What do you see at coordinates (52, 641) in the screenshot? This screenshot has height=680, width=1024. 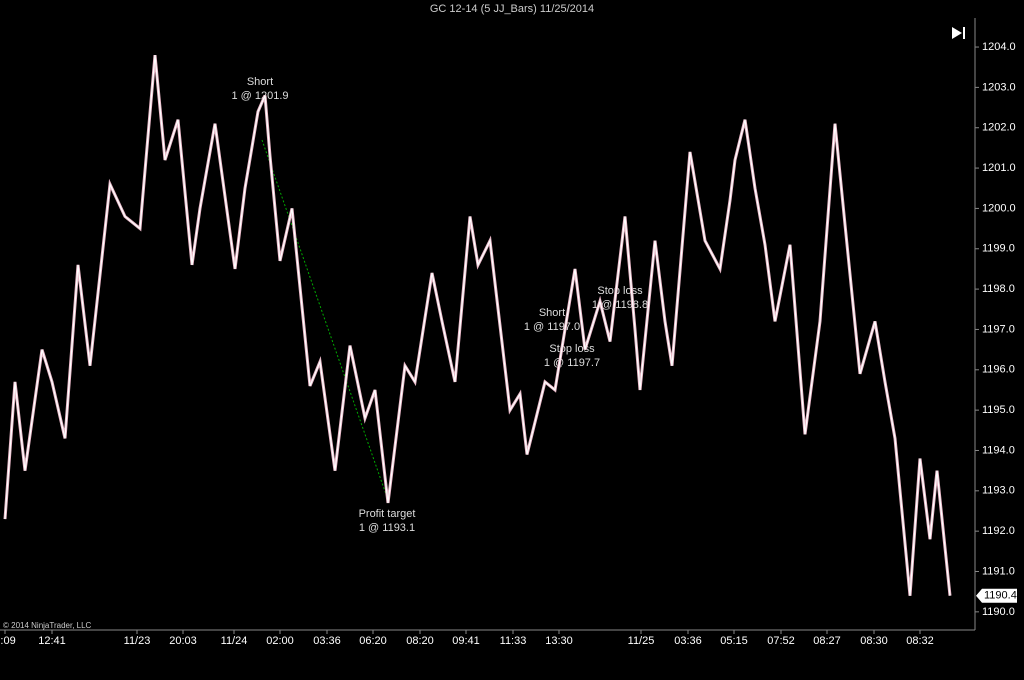 I see `x-tick-label: 12:41` at bounding box center [52, 641].